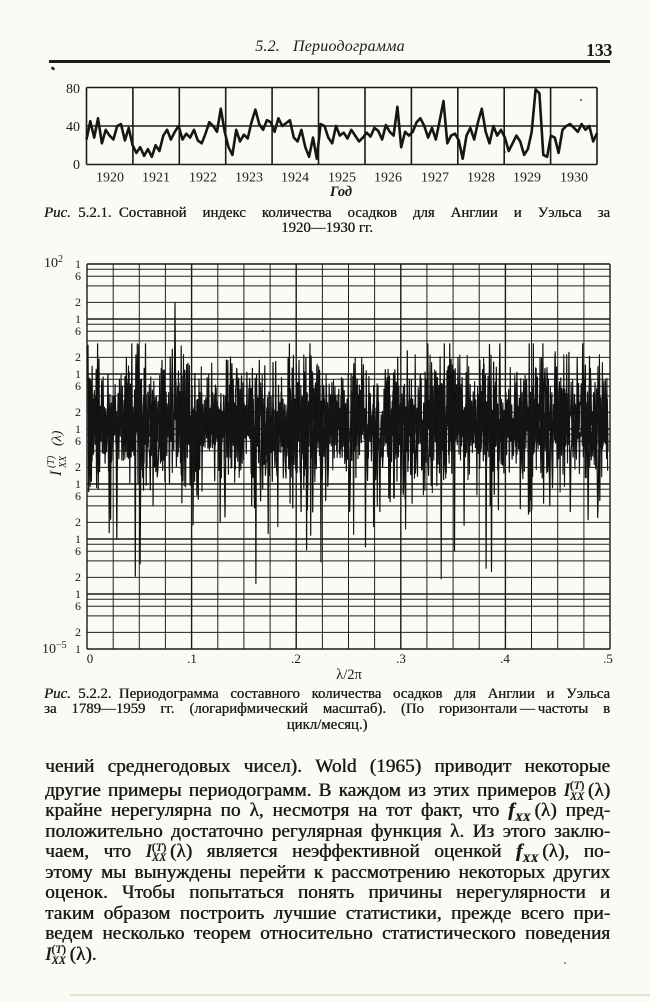  What do you see at coordinates (608, 658) in the screenshot?
I see `svg-text: .5` at bounding box center [608, 658].